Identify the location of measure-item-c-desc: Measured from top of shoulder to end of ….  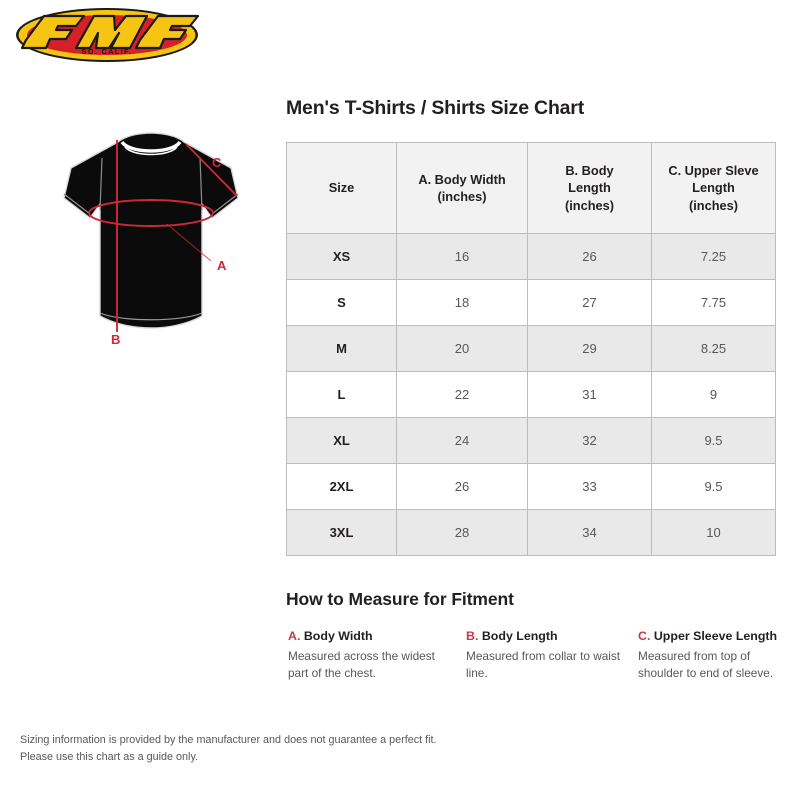
(706, 664).